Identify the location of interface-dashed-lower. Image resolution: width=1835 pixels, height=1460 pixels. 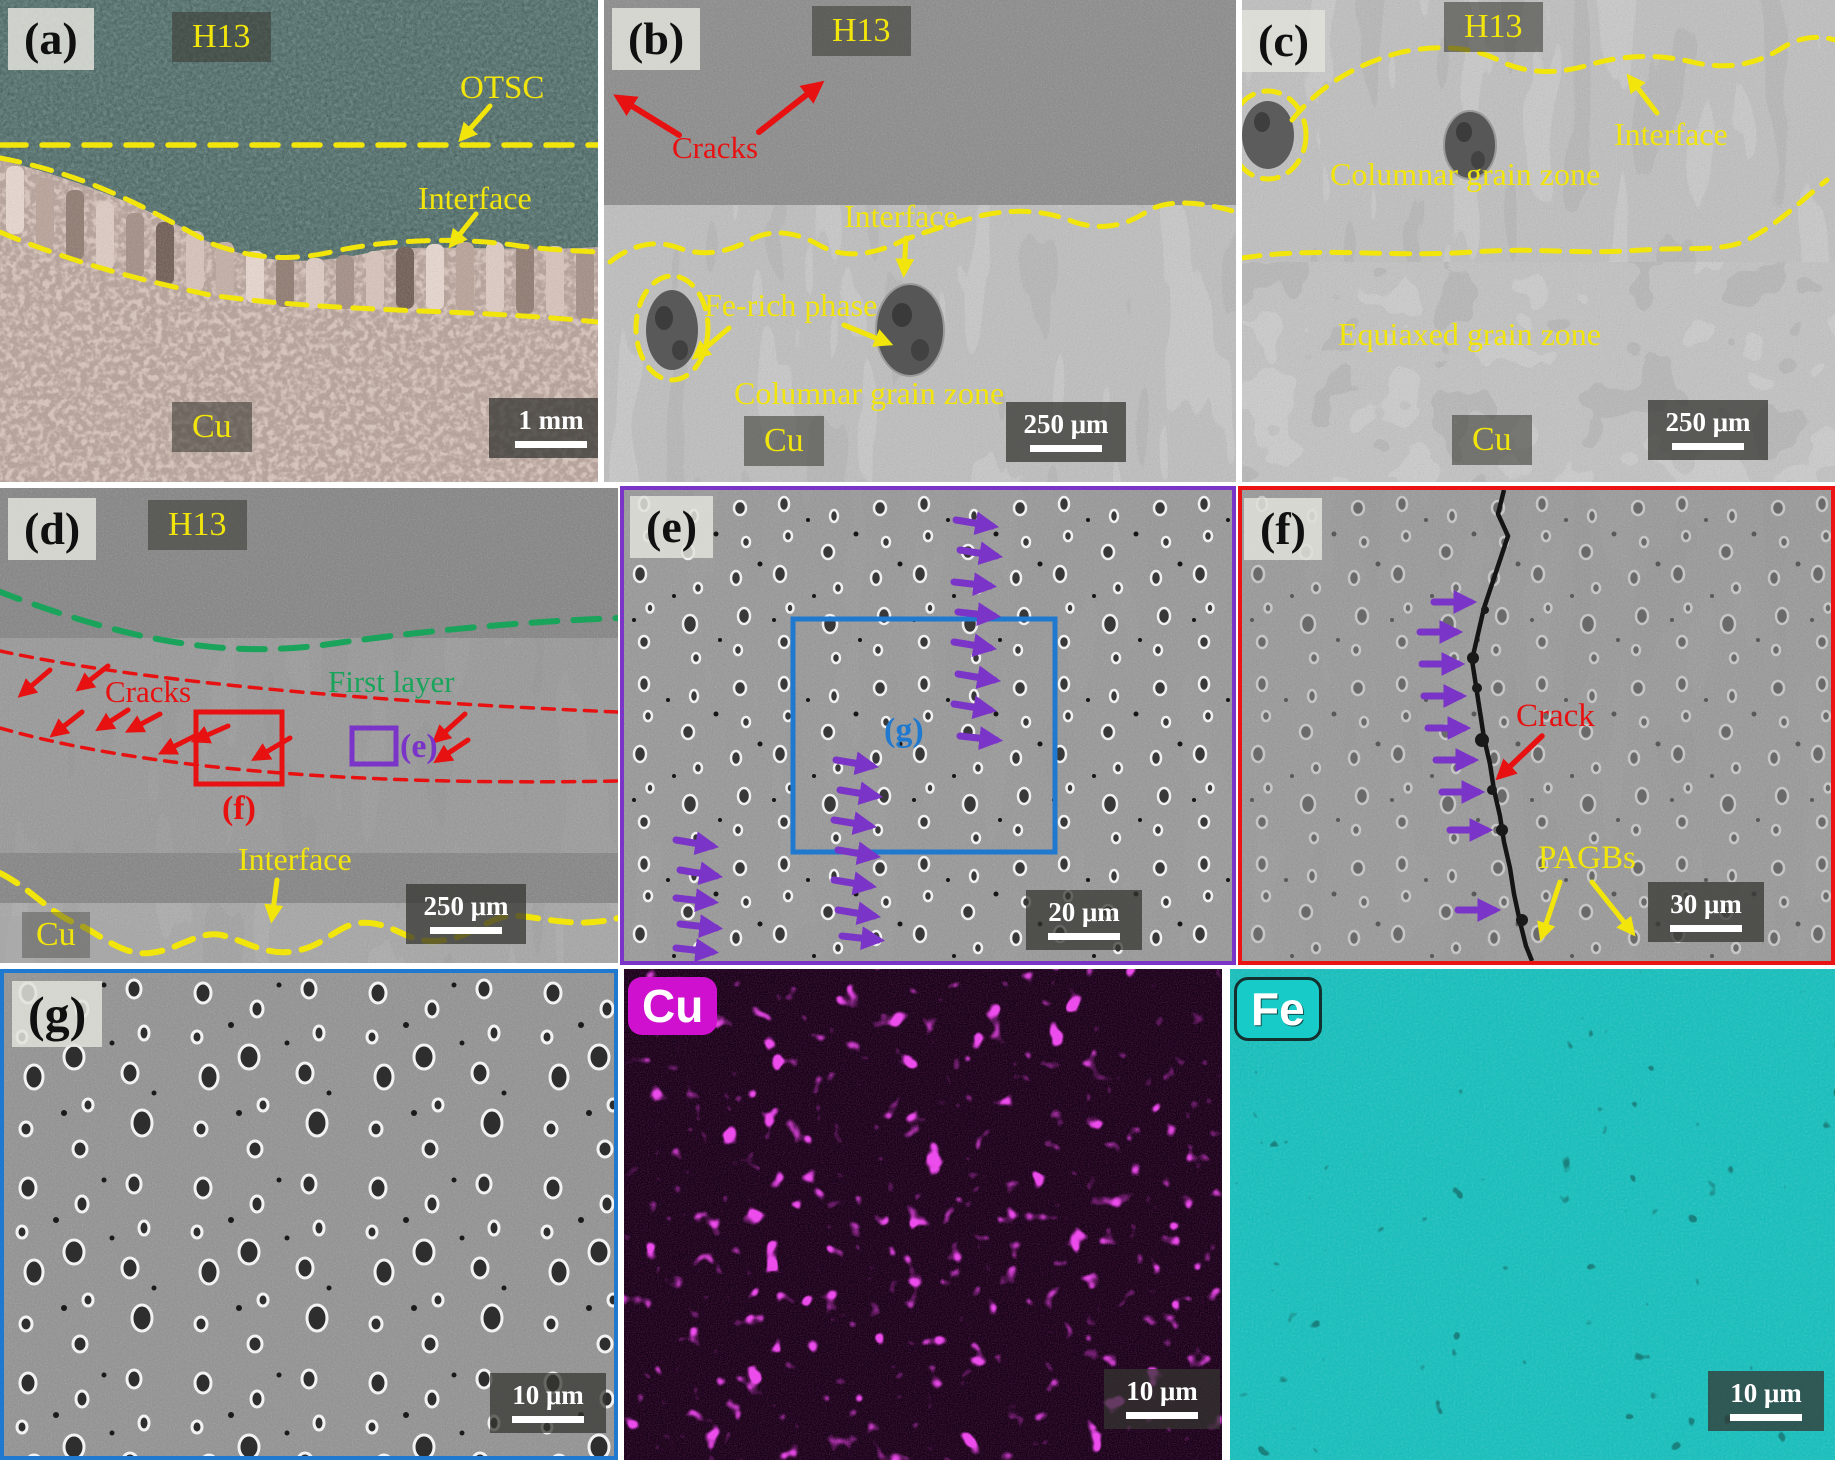
(299, 277).